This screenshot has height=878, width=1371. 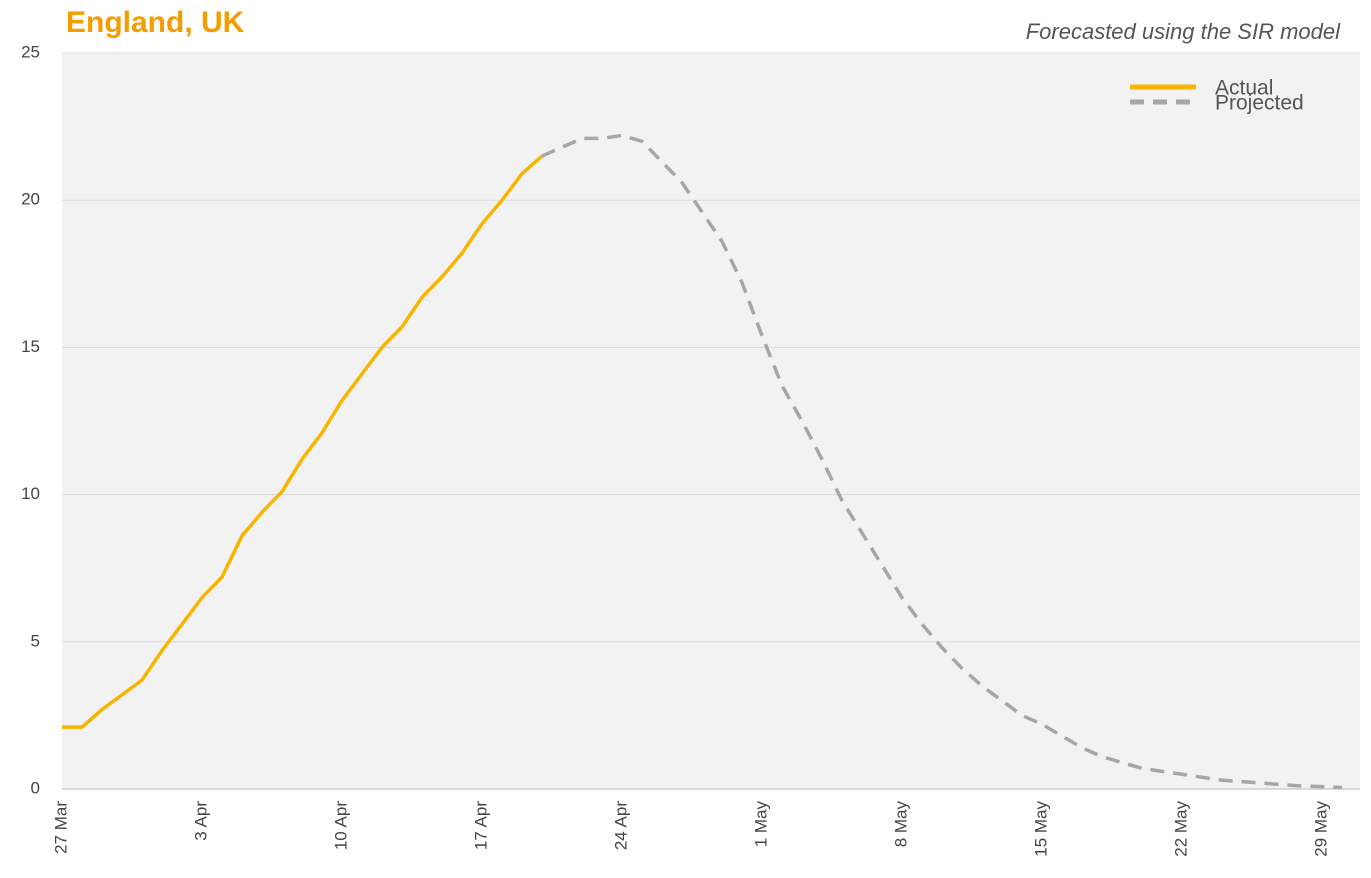 I want to click on y-tick-label: 25, so click(x=30, y=51).